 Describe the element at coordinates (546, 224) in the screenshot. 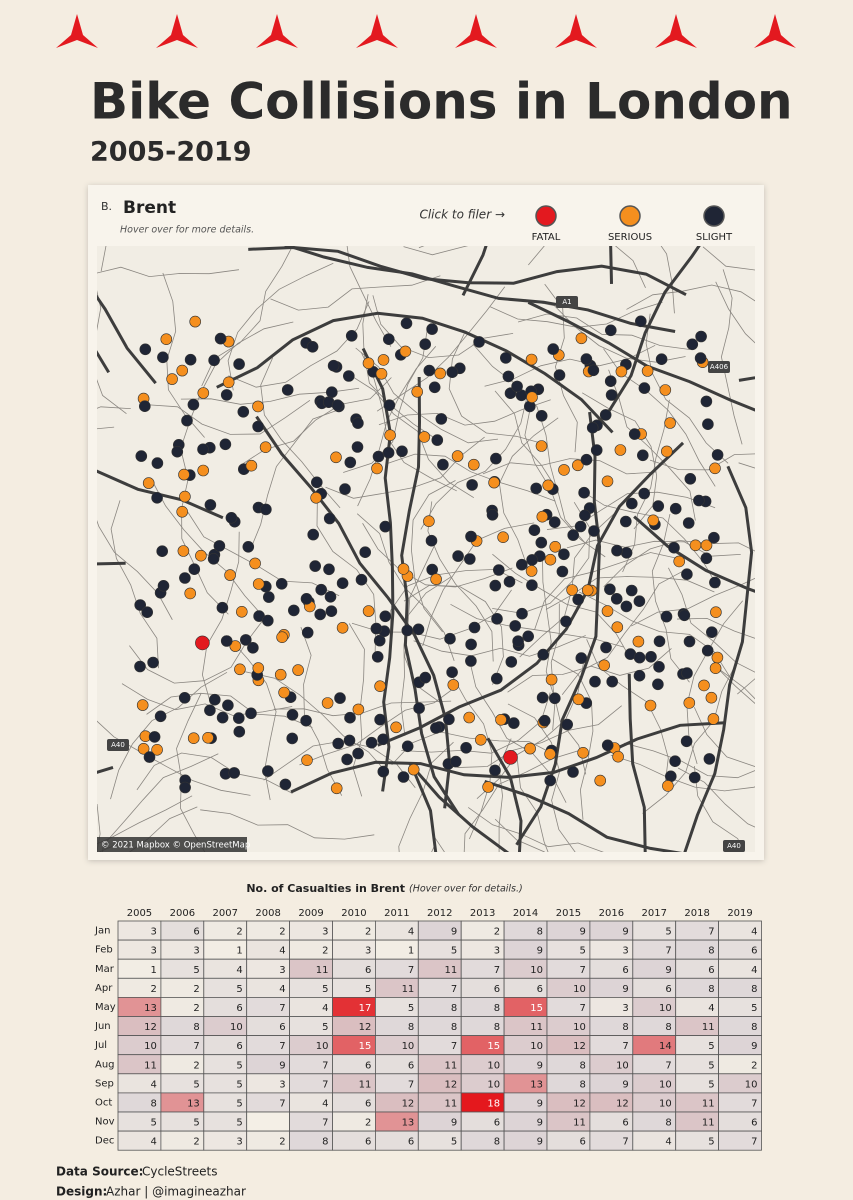

I see `legend-item: FATAL` at that location.